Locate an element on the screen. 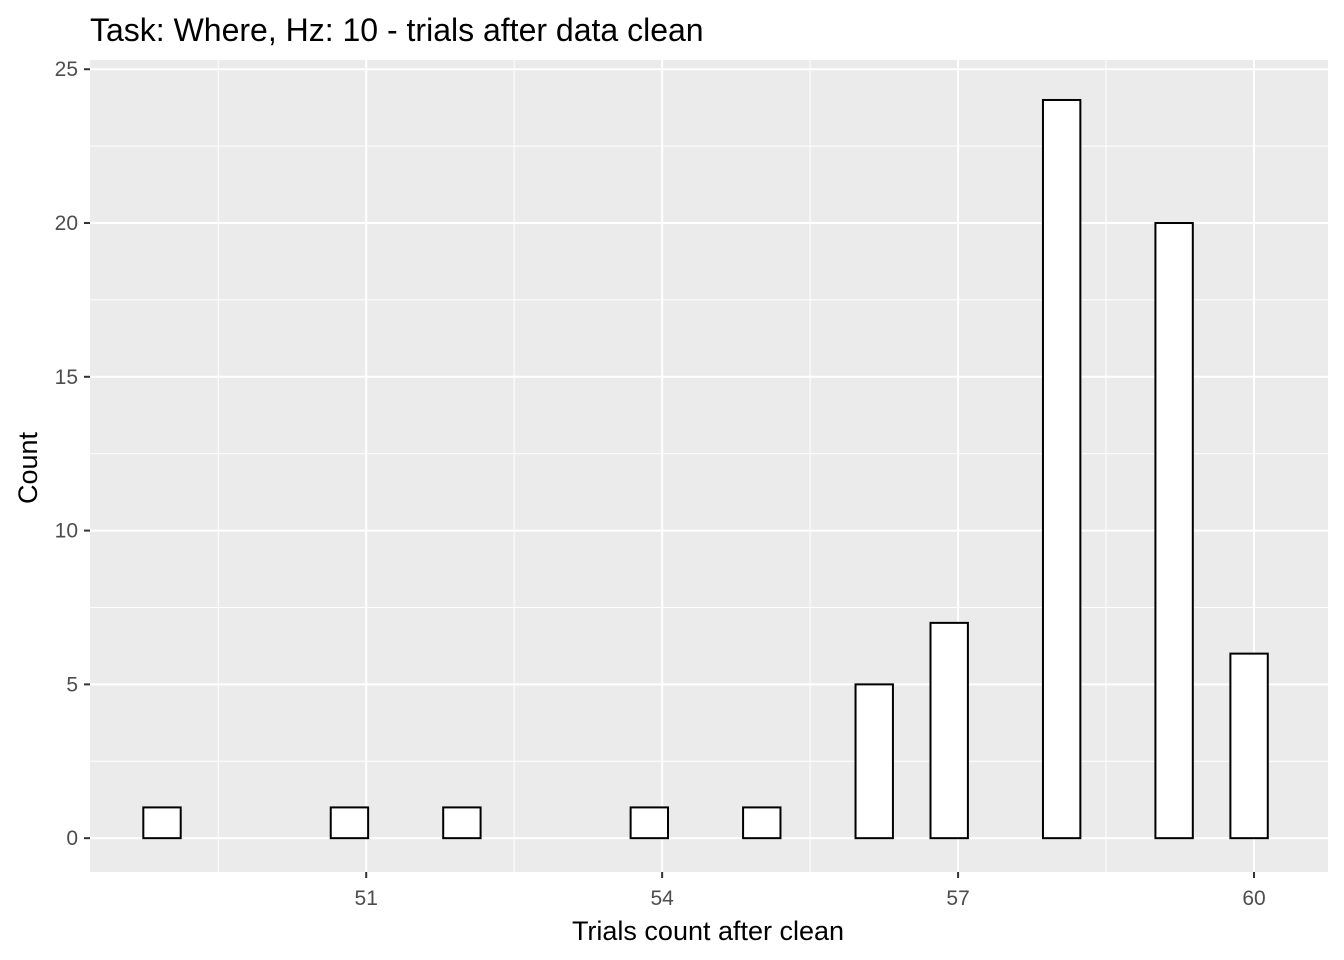 The height and width of the screenshot is (960, 1344). x-tick-label: 60 is located at coordinates (1253, 898).